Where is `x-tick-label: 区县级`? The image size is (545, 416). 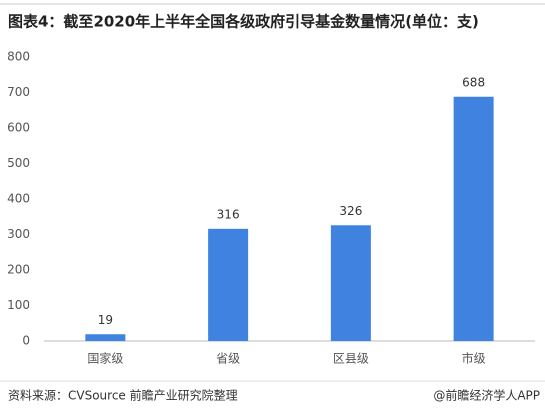 x-tick-label: 区县级 is located at coordinates (351, 359).